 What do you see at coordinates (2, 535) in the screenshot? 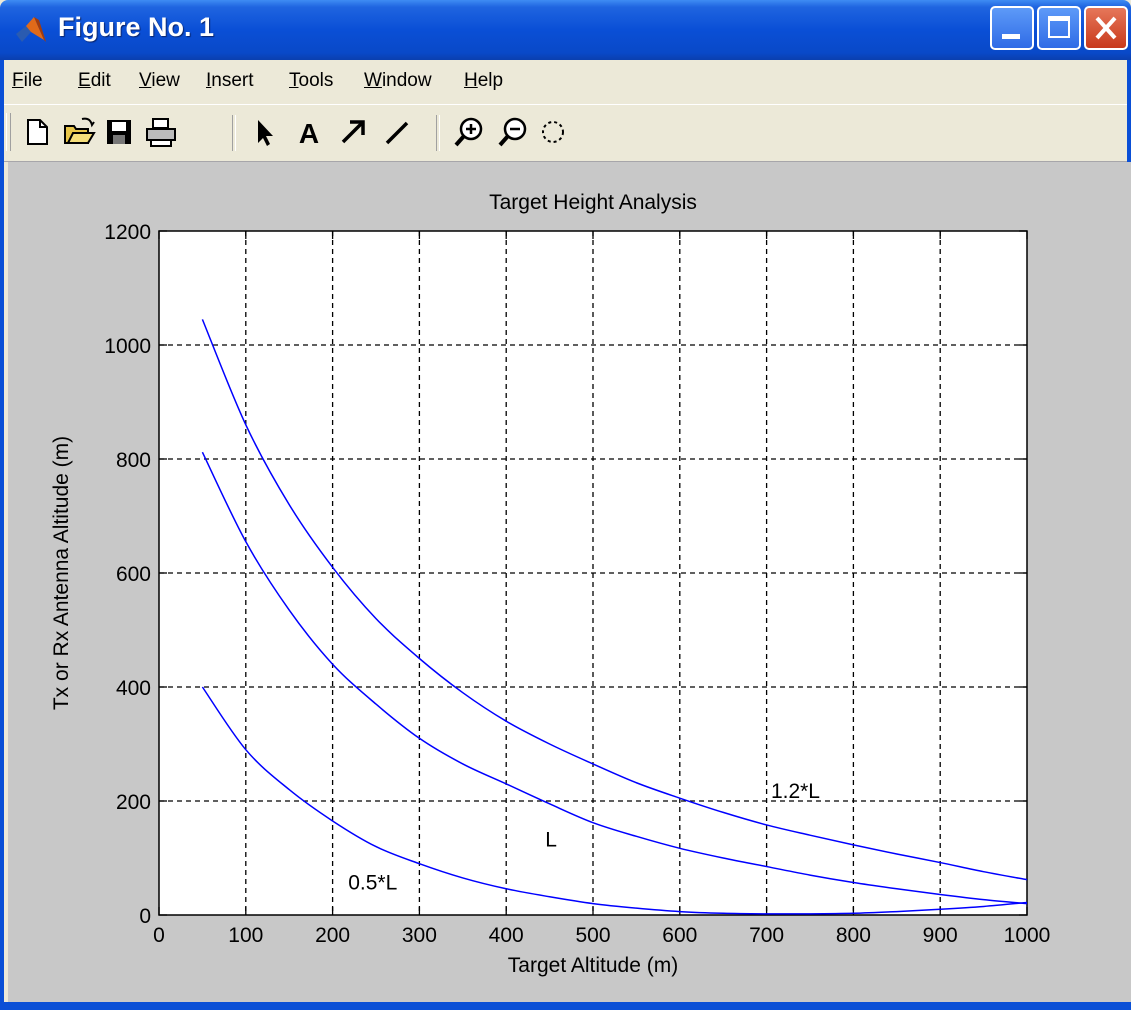
I see `window-border-left` at bounding box center [2, 535].